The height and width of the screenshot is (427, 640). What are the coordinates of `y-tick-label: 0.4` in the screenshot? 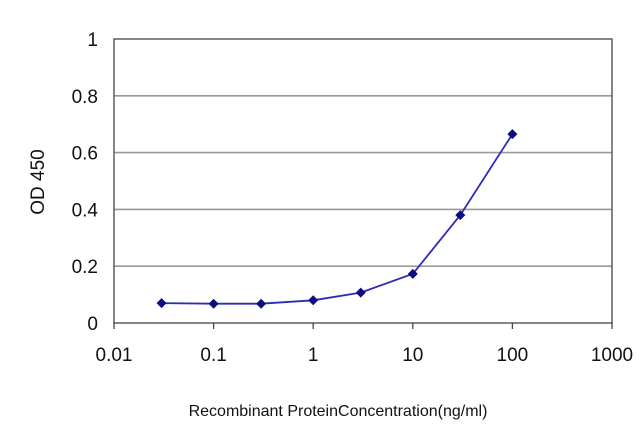 It's located at (85, 210).